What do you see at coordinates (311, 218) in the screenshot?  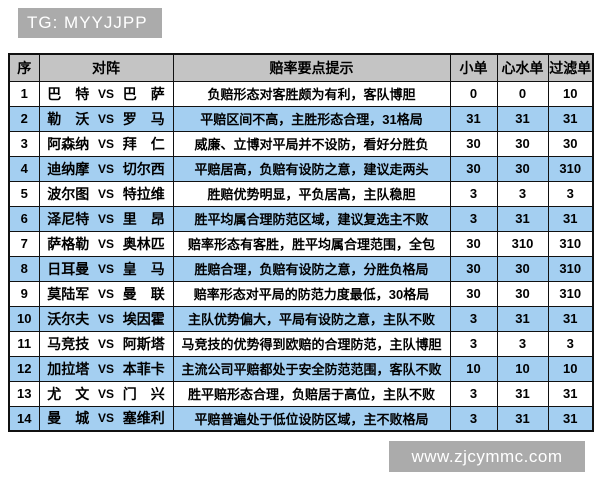 I see `cell-tip: 胜平均属合理防范区域，建议复选主不败` at bounding box center [311, 218].